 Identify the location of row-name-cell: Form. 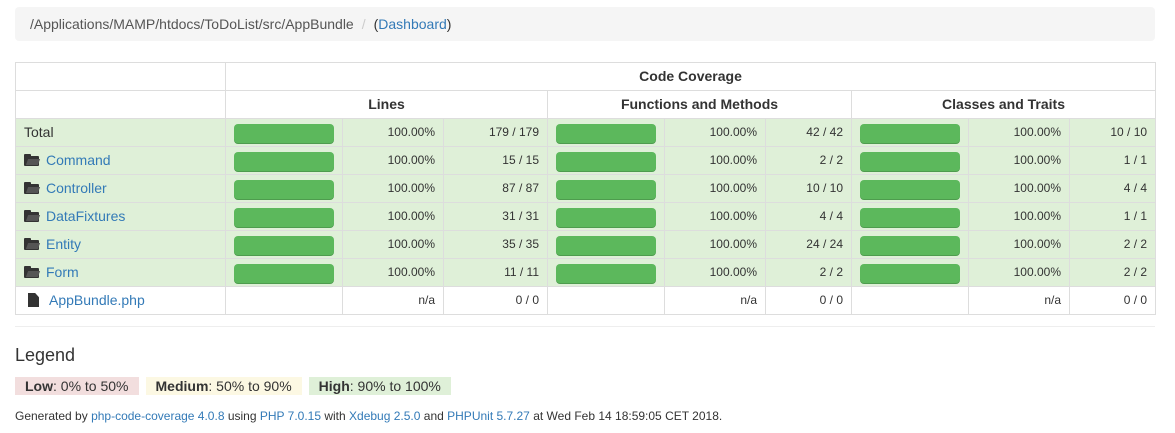
(120, 272).